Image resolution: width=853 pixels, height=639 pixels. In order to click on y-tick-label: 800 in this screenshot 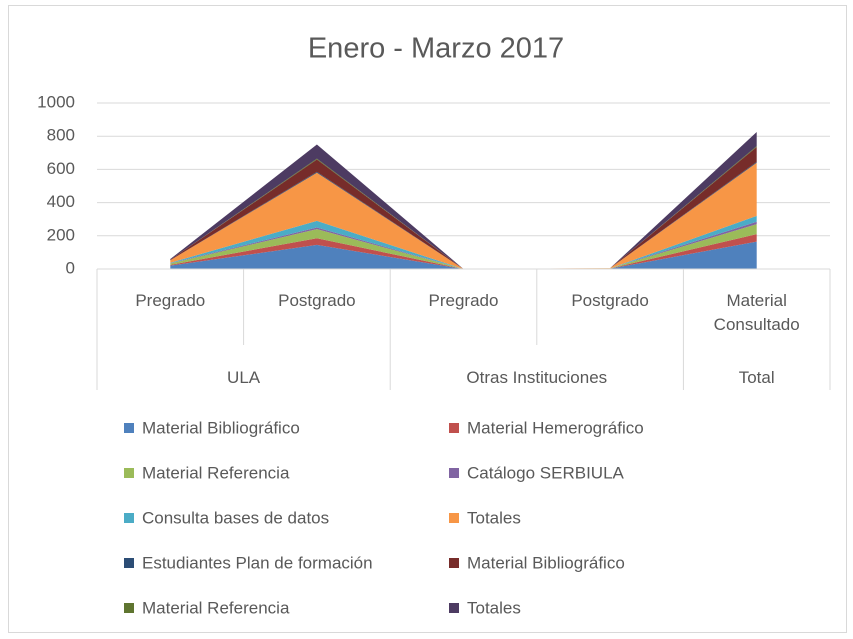, I will do `click(61, 135)`.